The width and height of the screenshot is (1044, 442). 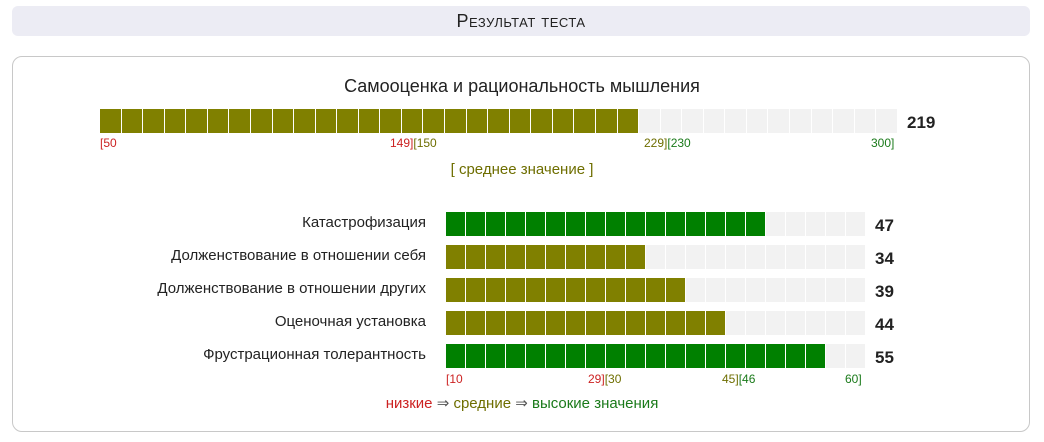 I want to click on main-scale-bar, so click(x=498, y=121).